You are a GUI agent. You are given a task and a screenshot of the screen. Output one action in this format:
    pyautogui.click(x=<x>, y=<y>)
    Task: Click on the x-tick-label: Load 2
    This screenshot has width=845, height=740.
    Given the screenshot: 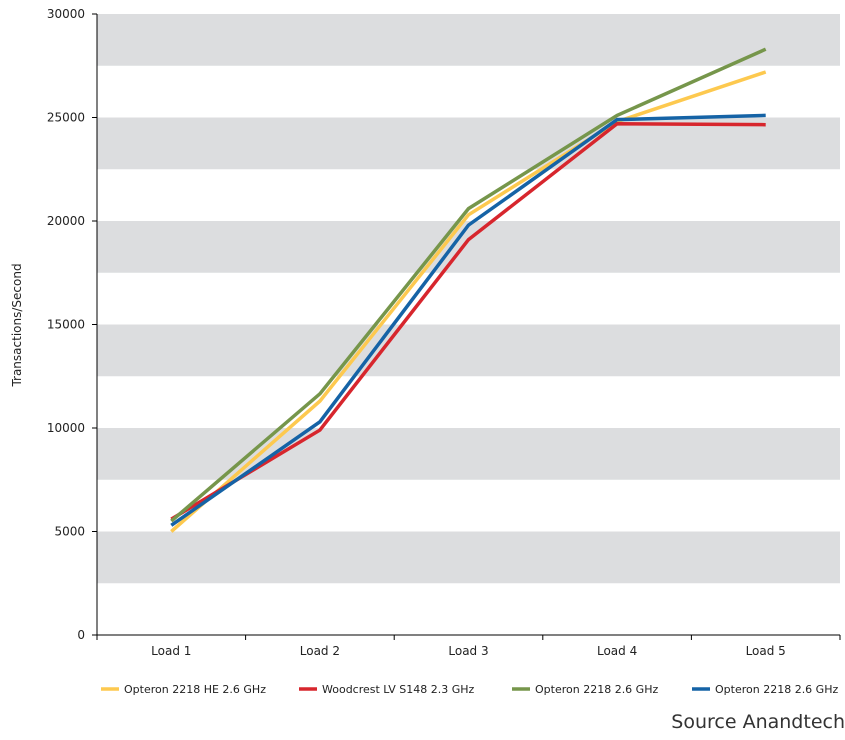 What is the action you would take?
    pyautogui.click(x=320, y=651)
    